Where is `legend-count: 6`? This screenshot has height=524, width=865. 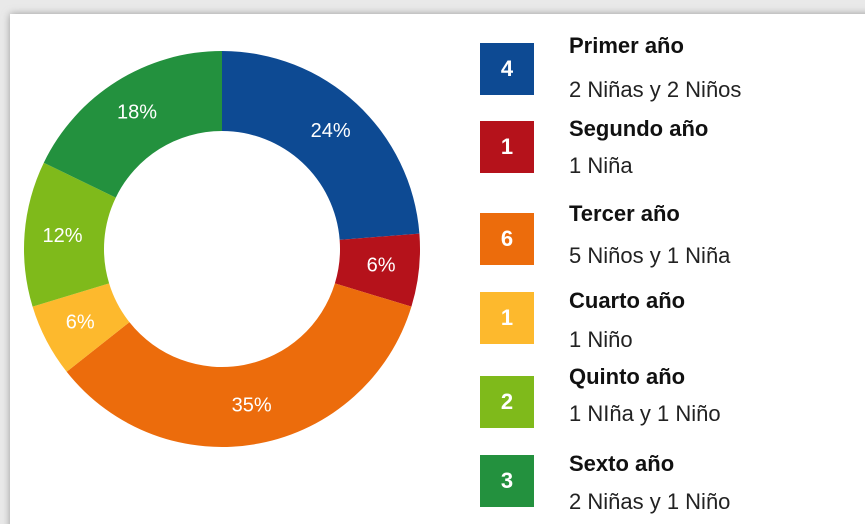
legend-count: 6 is located at coordinates (507, 238).